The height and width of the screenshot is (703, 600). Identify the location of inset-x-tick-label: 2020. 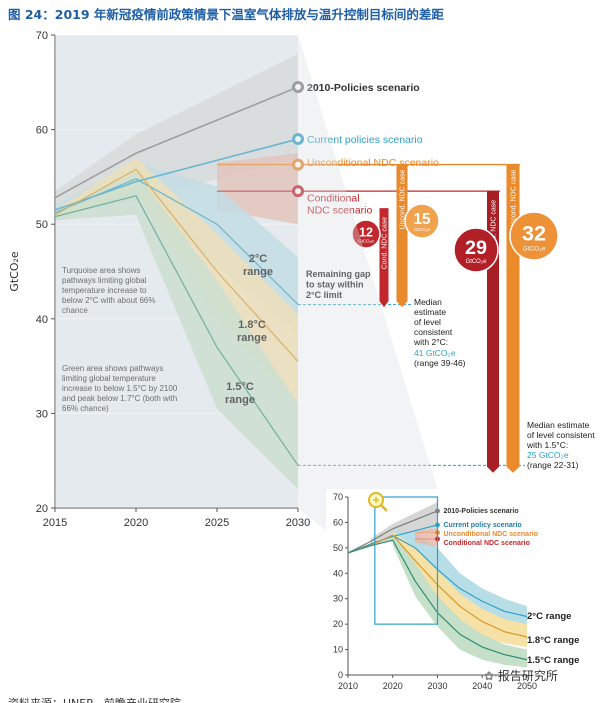
(393, 686).